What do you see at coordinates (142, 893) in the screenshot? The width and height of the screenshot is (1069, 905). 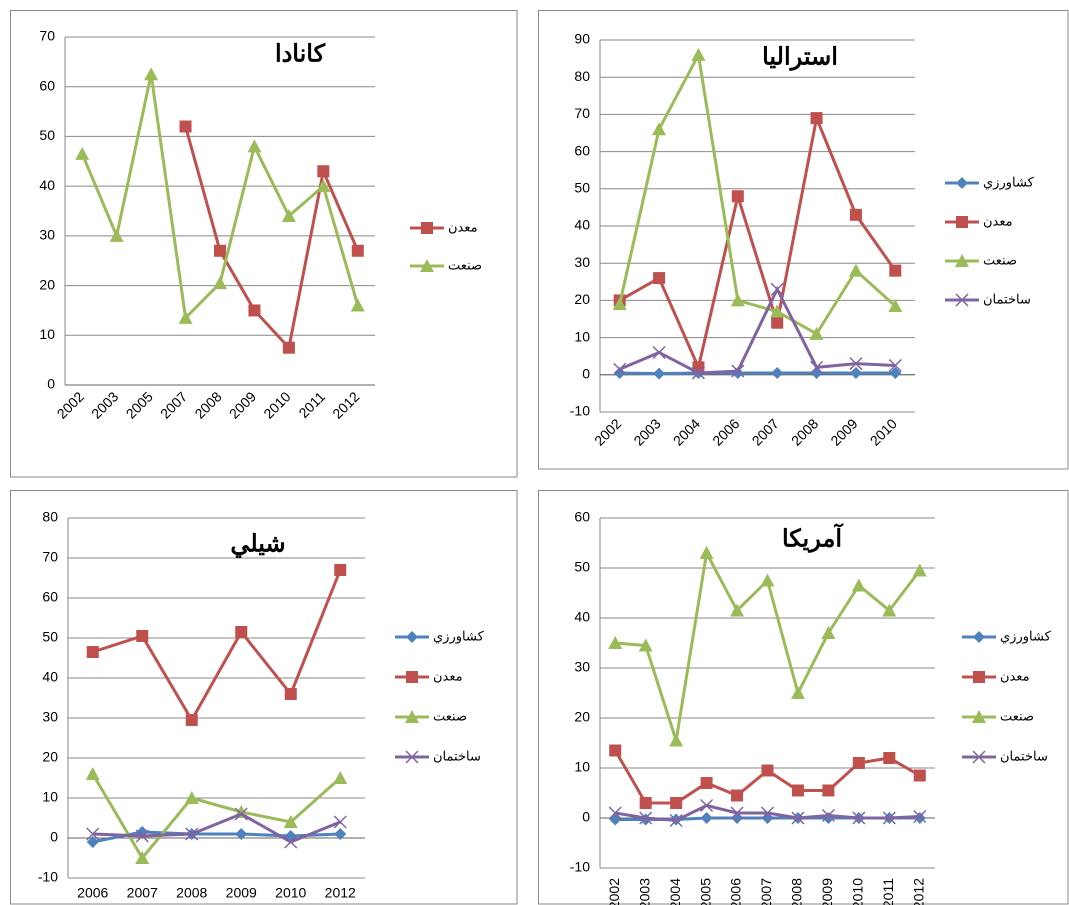 I see `x-tick-label: 2007` at bounding box center [142, 893].